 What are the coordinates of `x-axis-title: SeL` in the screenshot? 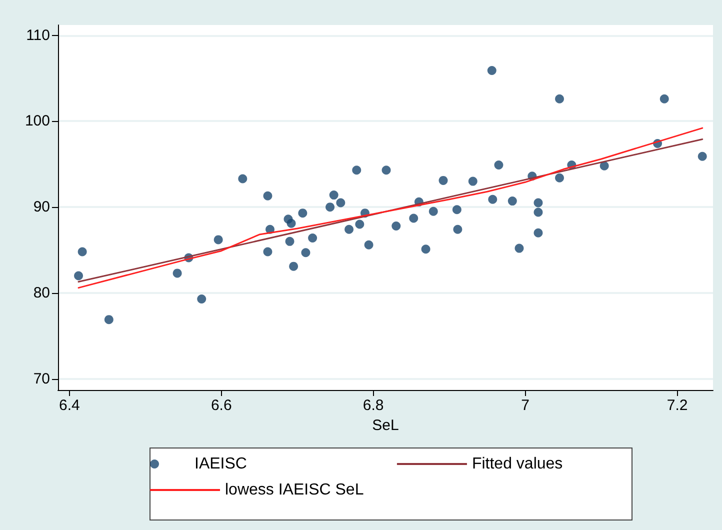 It's located at (385, 425).